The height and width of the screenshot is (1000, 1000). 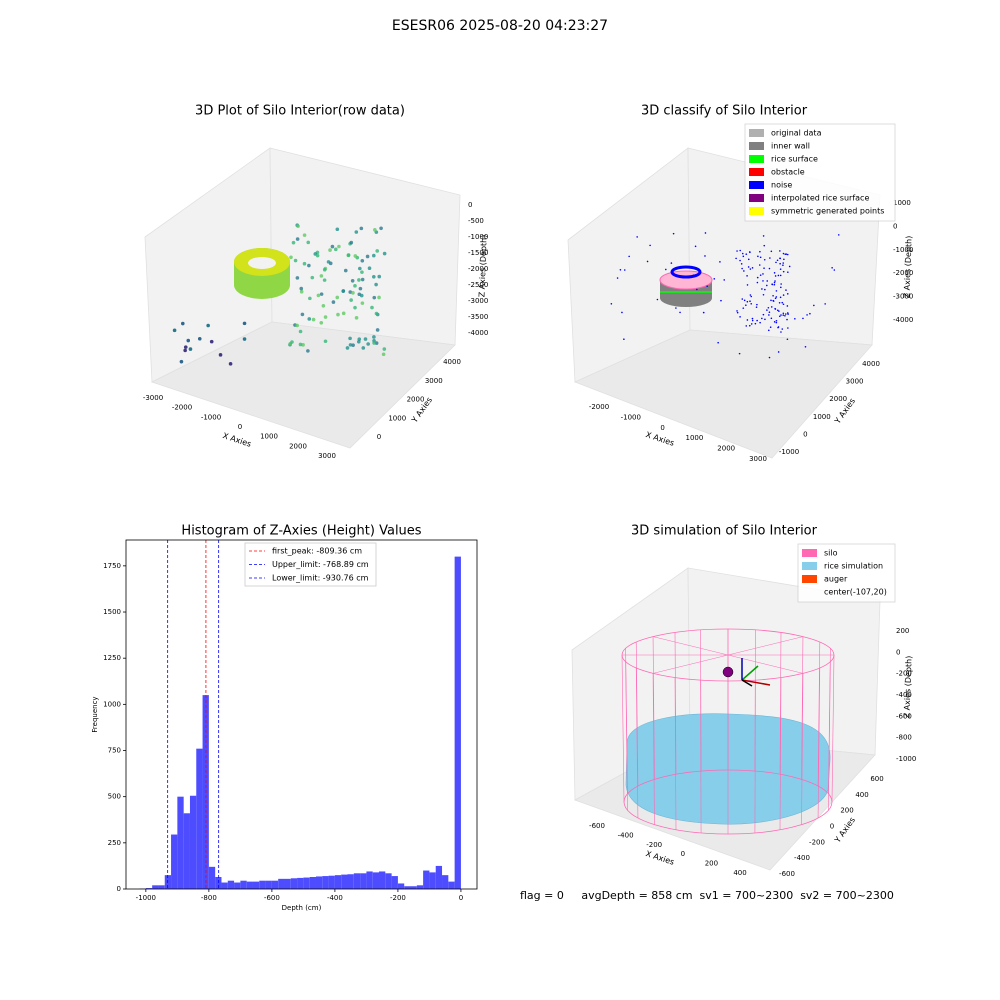 What do you see at coordinates (904, 738) in the screenshot?
I see `z-tick-label: -800` at bounding box center [904, 738].